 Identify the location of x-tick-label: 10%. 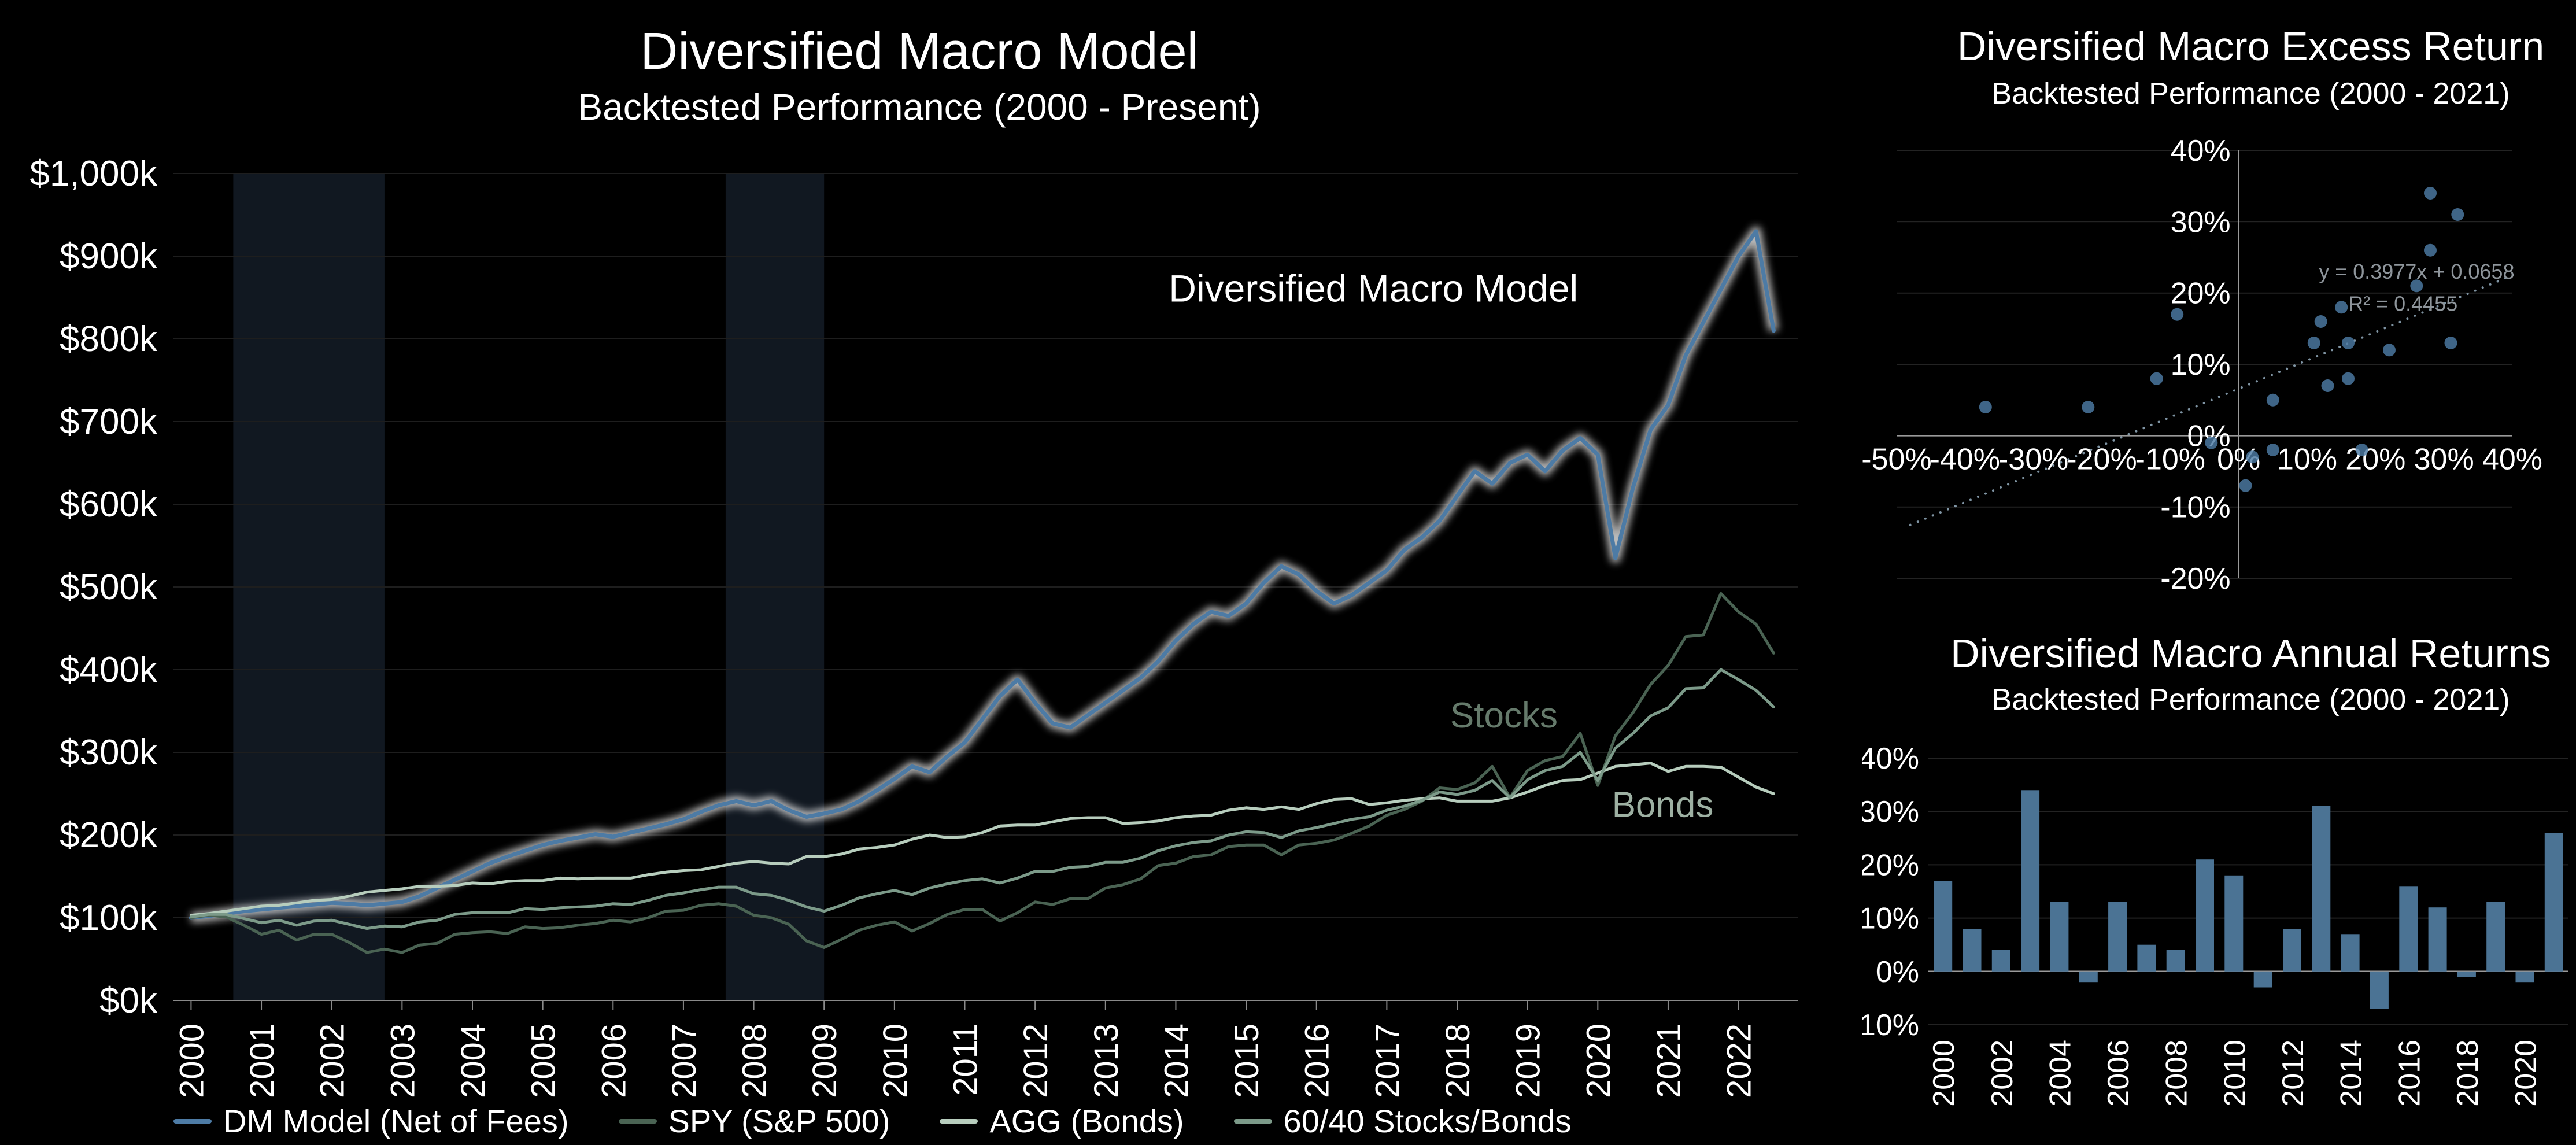
(2307, 459).